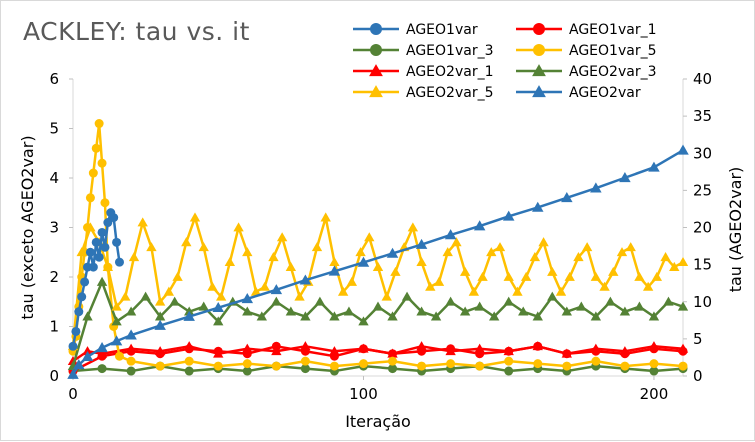 Image resolution: width=755 pixels, height=442 pixels. I want to click on legend-label: AGEO2var_3, so click(612, 72).